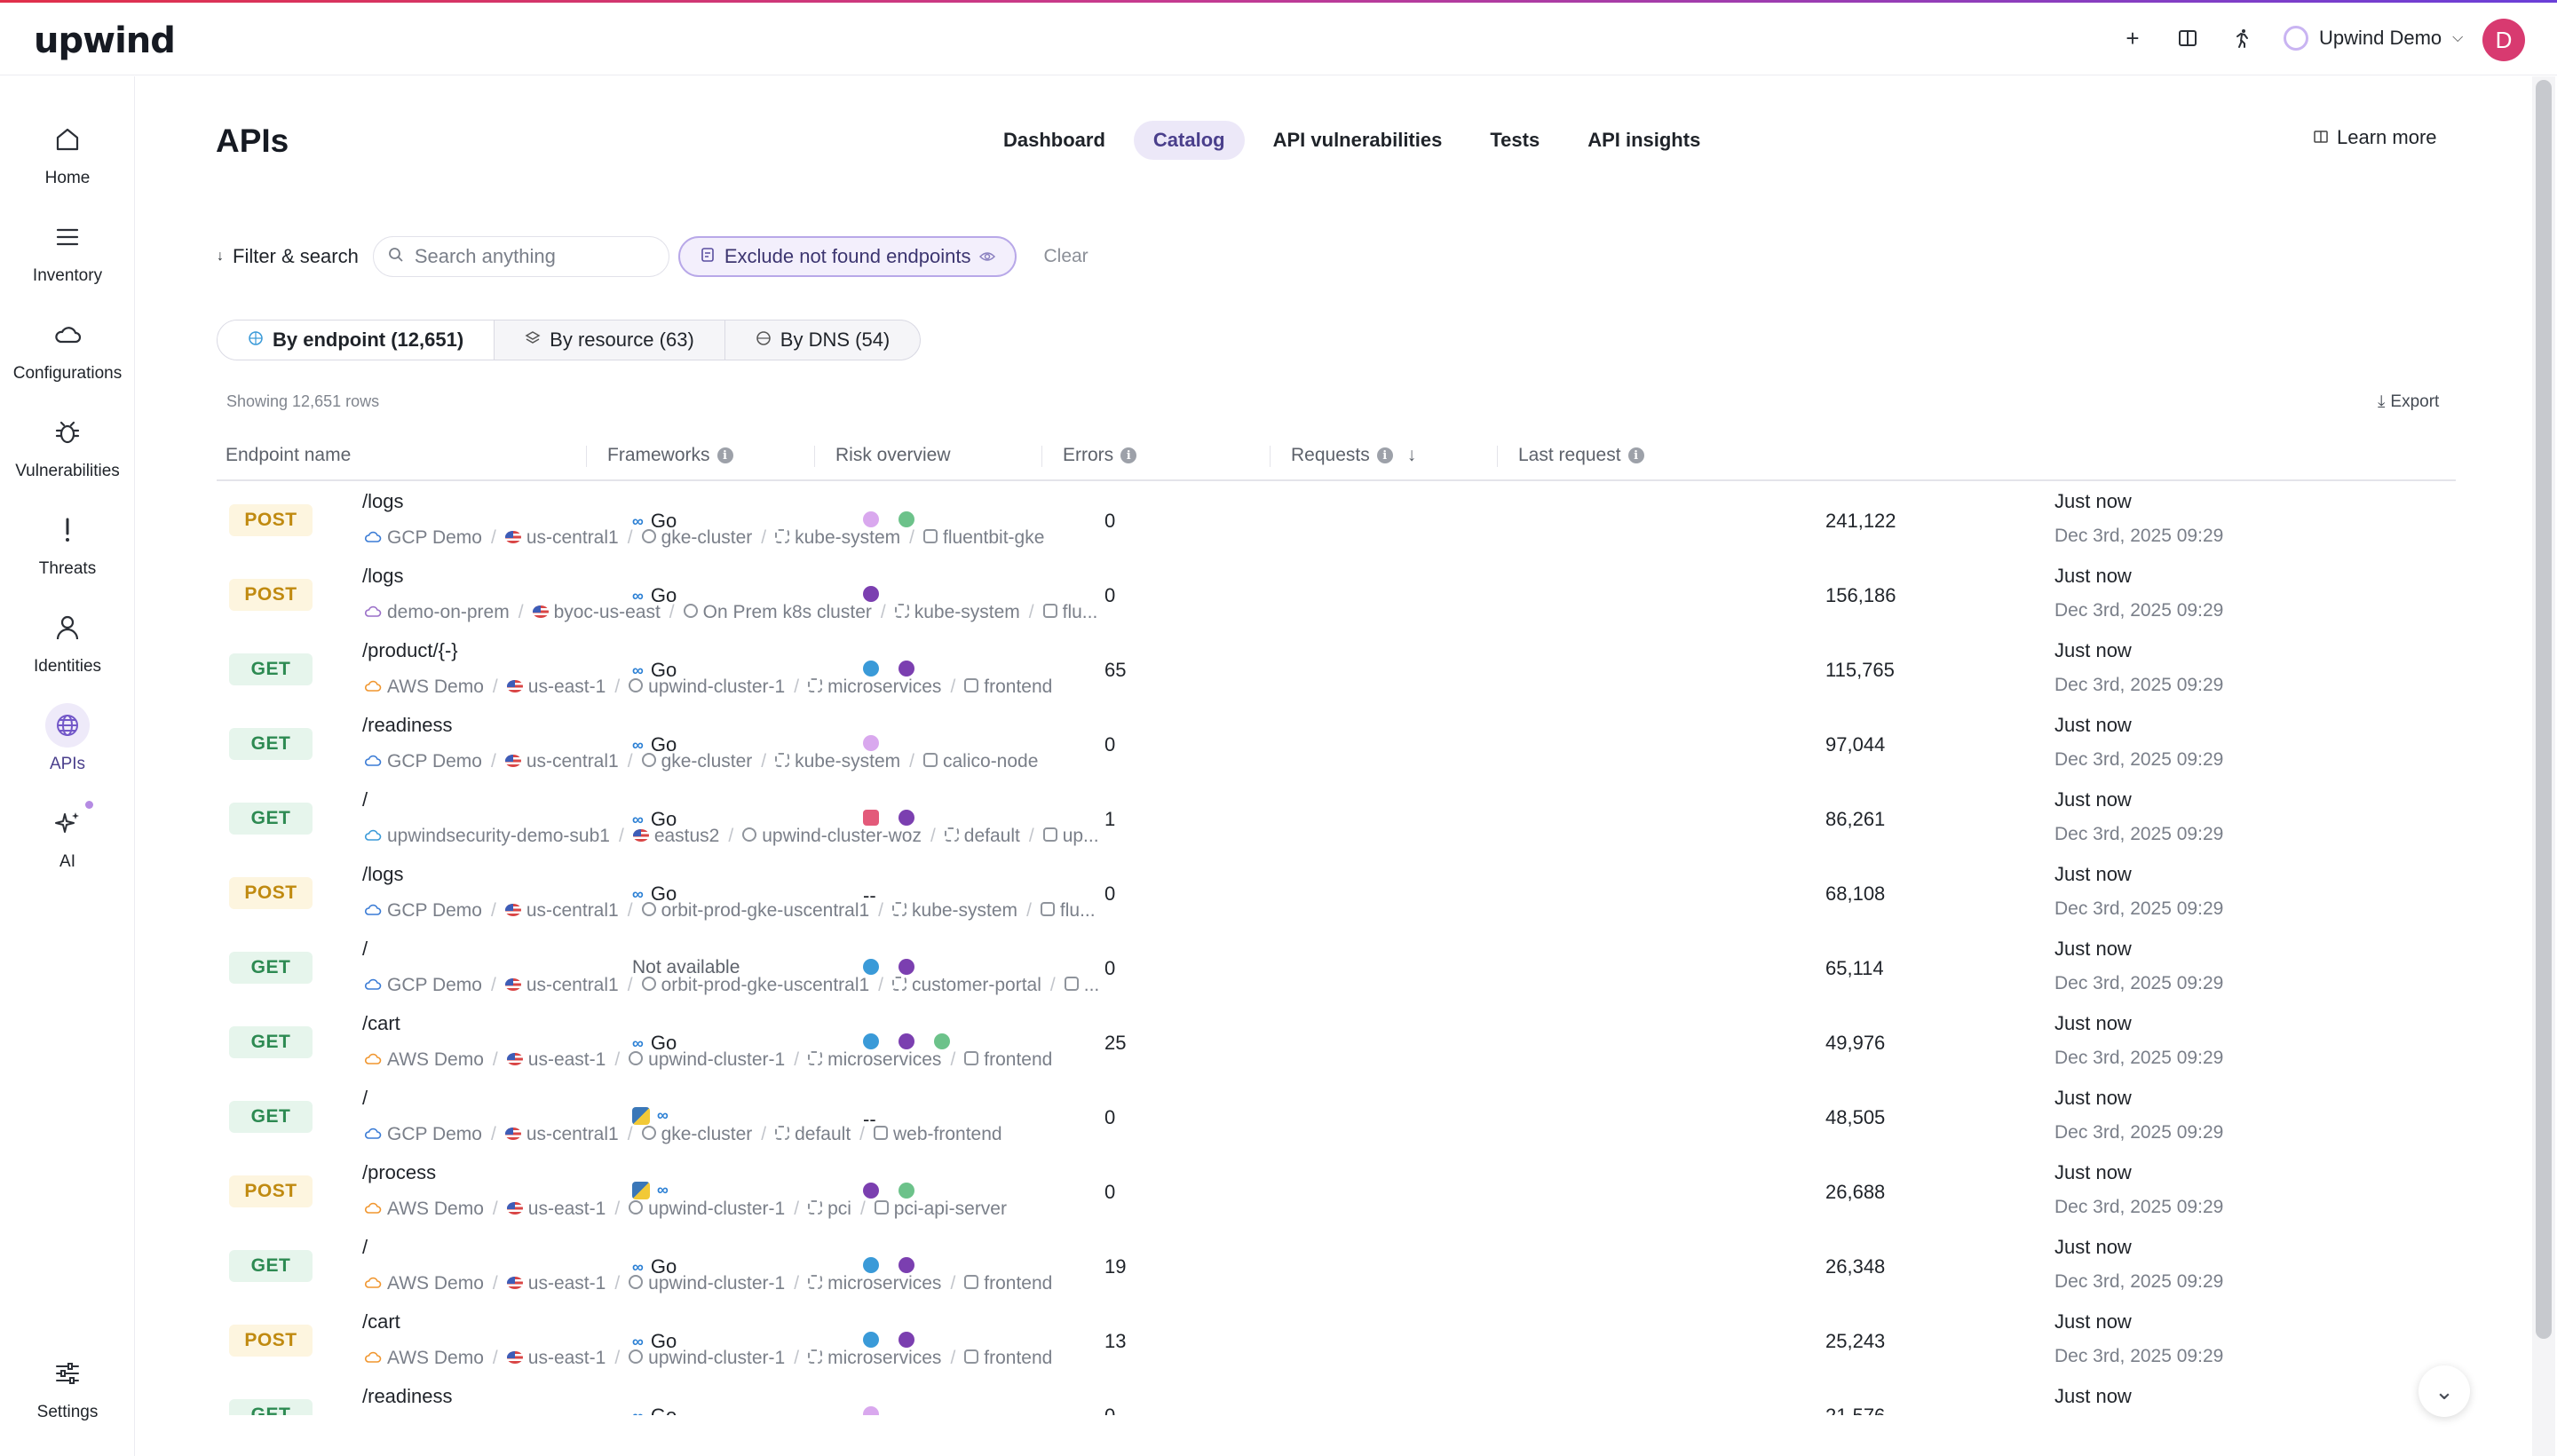 This screenshot has width=2557, height=1456. What do you see at coordinates (2188, 38) in the screenshot?
I see `book-icon` at bounding box center [2188, 38].